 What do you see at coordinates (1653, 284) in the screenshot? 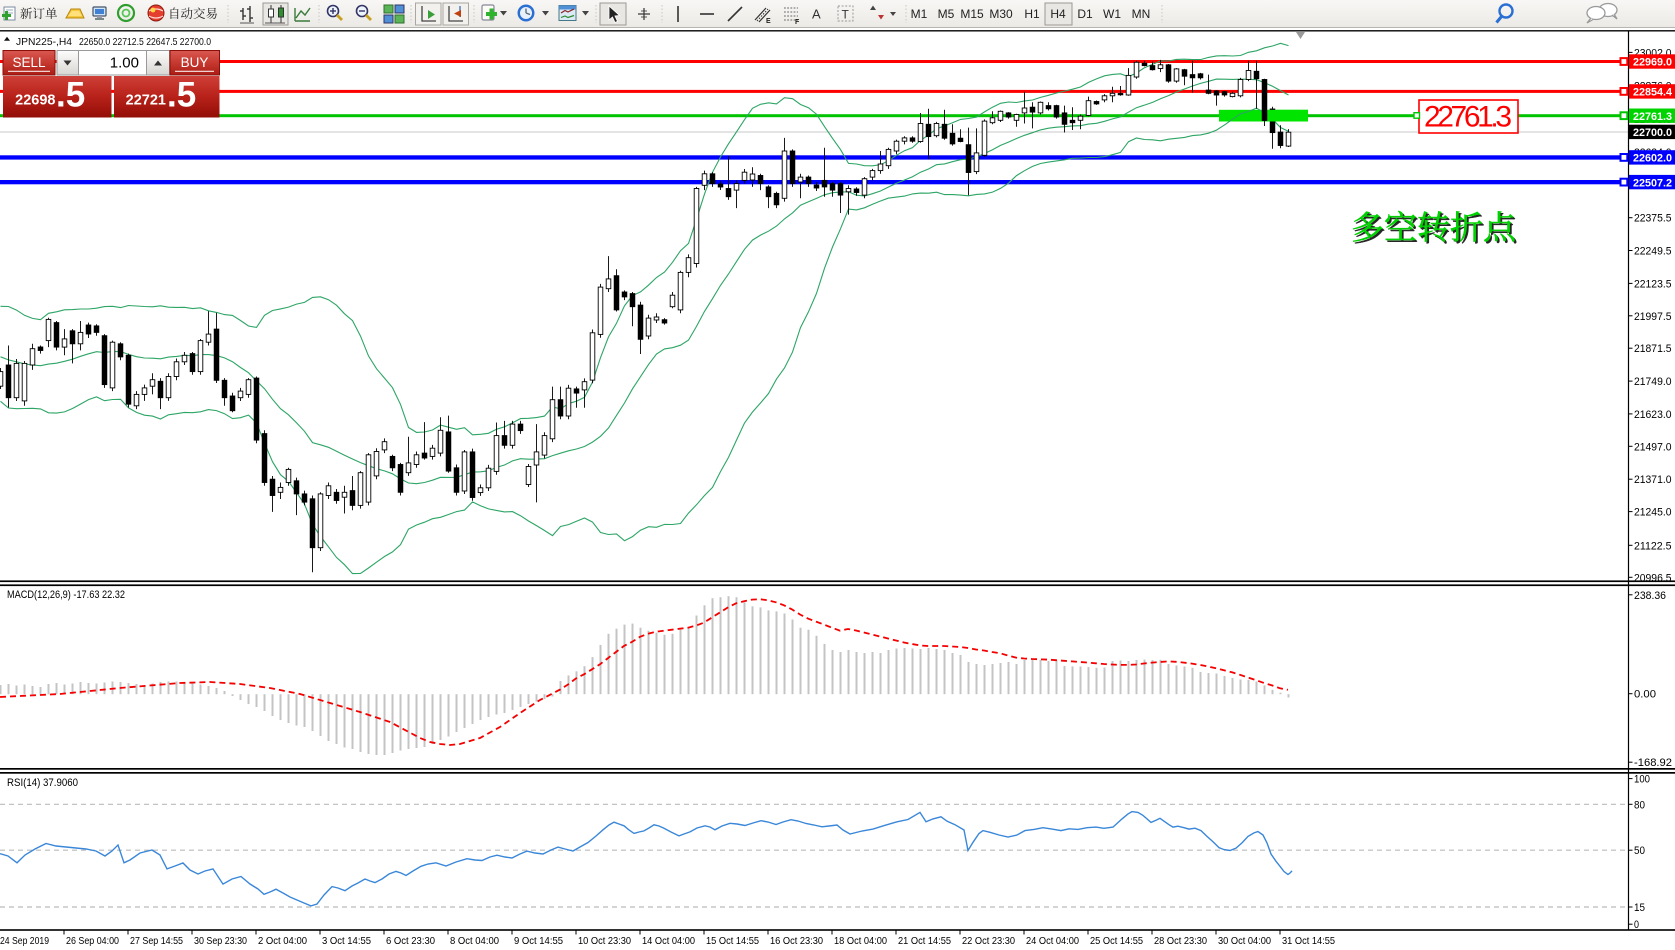
I see `svg-text: 22123.5` at bounding box center [1653, 284].